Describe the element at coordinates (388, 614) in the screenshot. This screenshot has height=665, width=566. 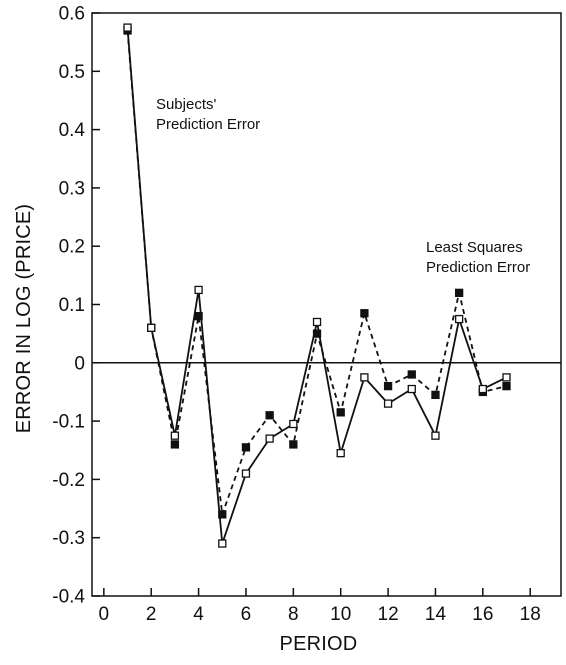
I see `x-tick-label: 12` at that location.